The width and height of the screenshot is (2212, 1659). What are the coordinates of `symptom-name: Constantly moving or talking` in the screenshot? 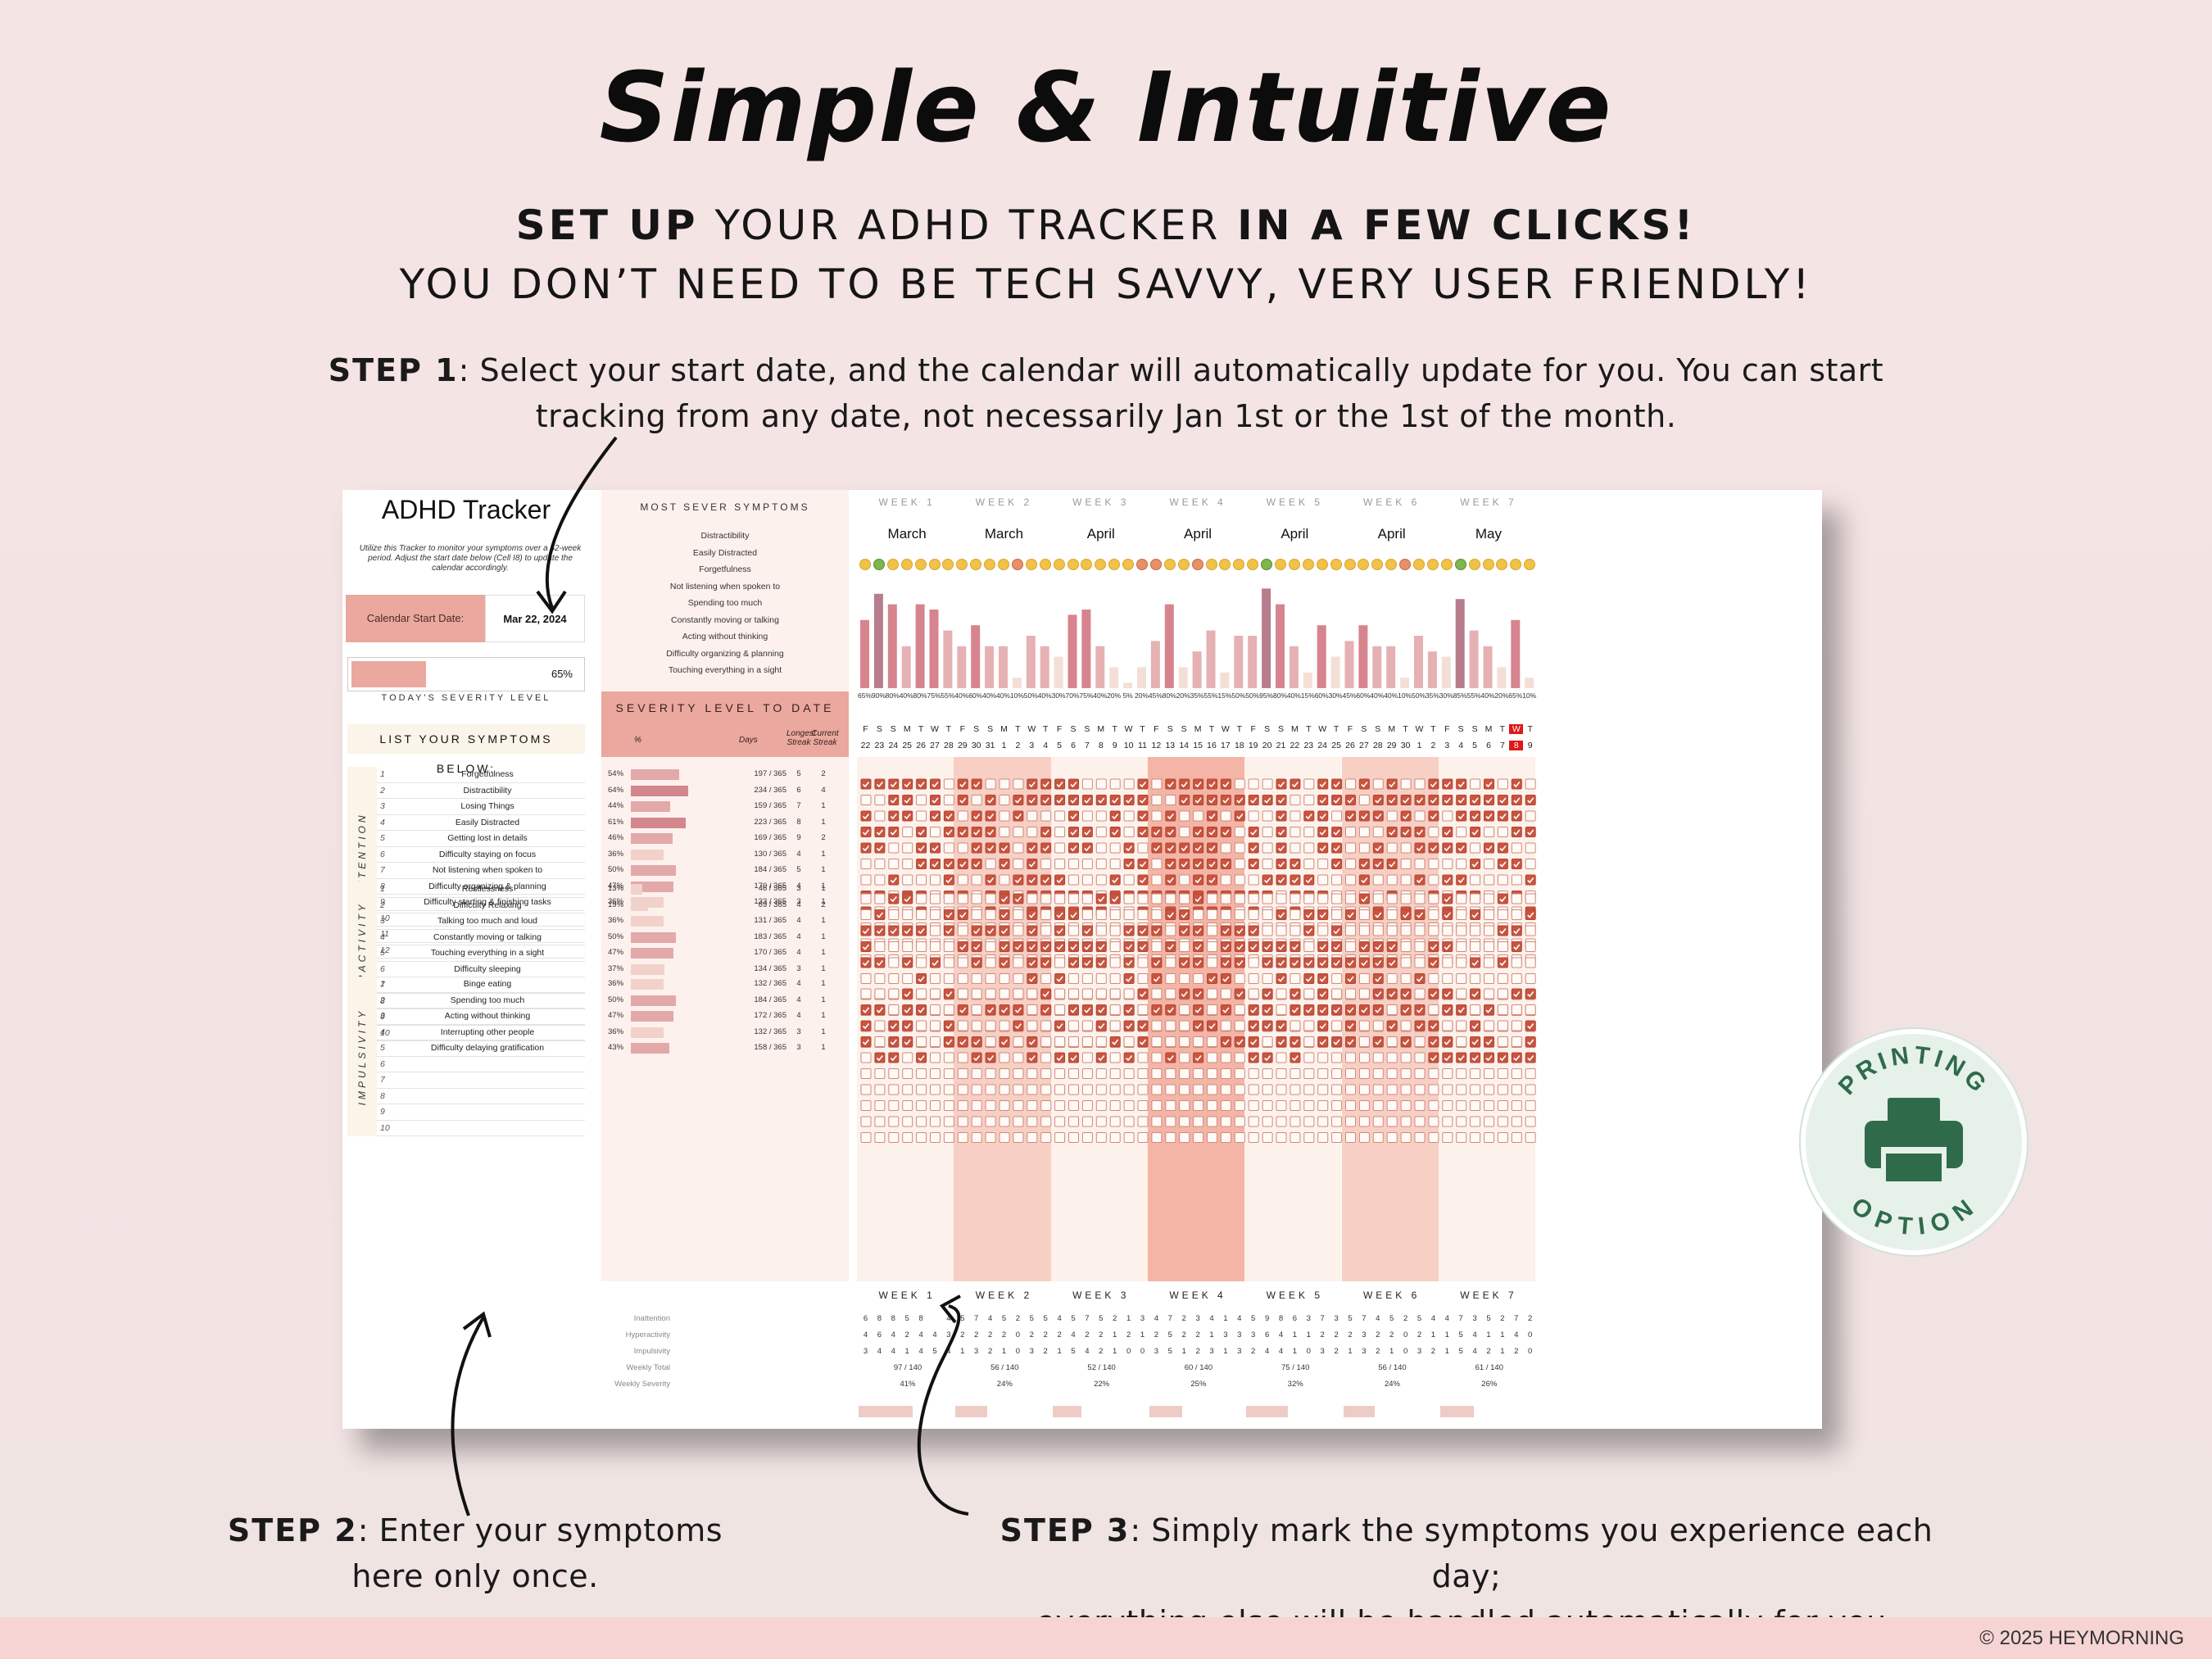 It's located at (487, 936).